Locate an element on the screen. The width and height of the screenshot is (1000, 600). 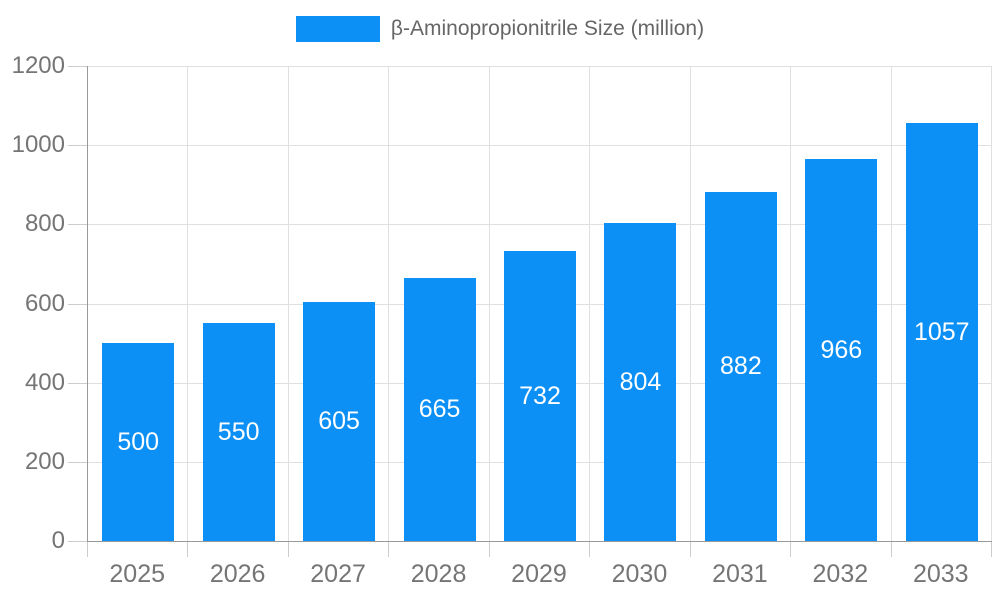
y-axis-tick-label: 400 is located at coordinates (44, 382).